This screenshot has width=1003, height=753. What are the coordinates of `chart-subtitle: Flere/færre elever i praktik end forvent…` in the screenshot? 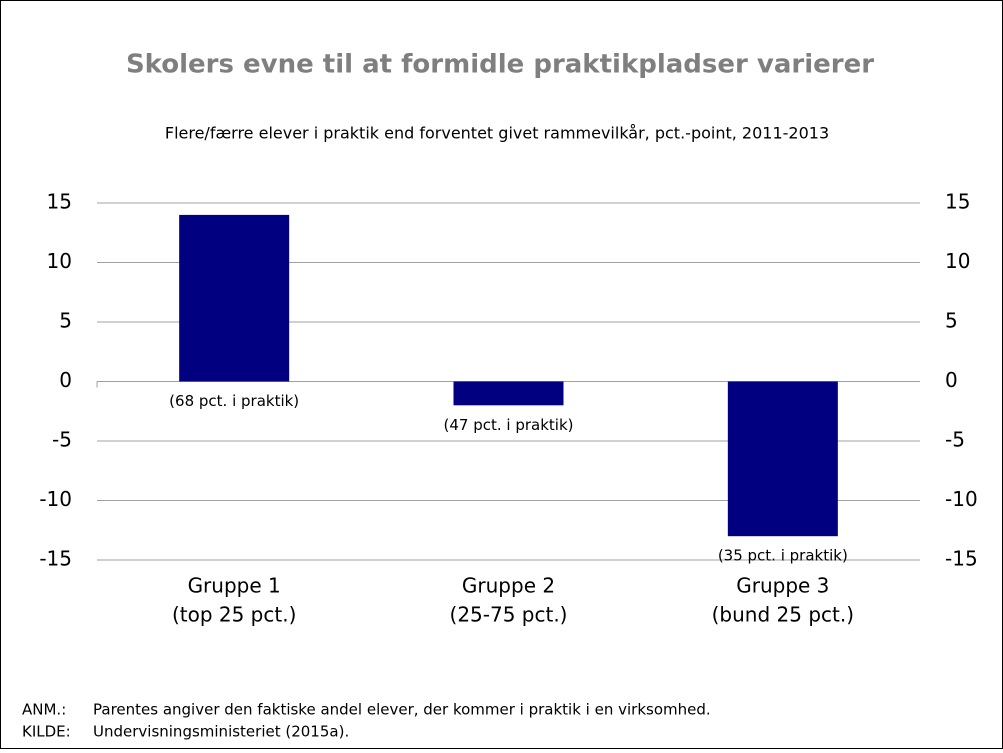 It's located at (497, 133).